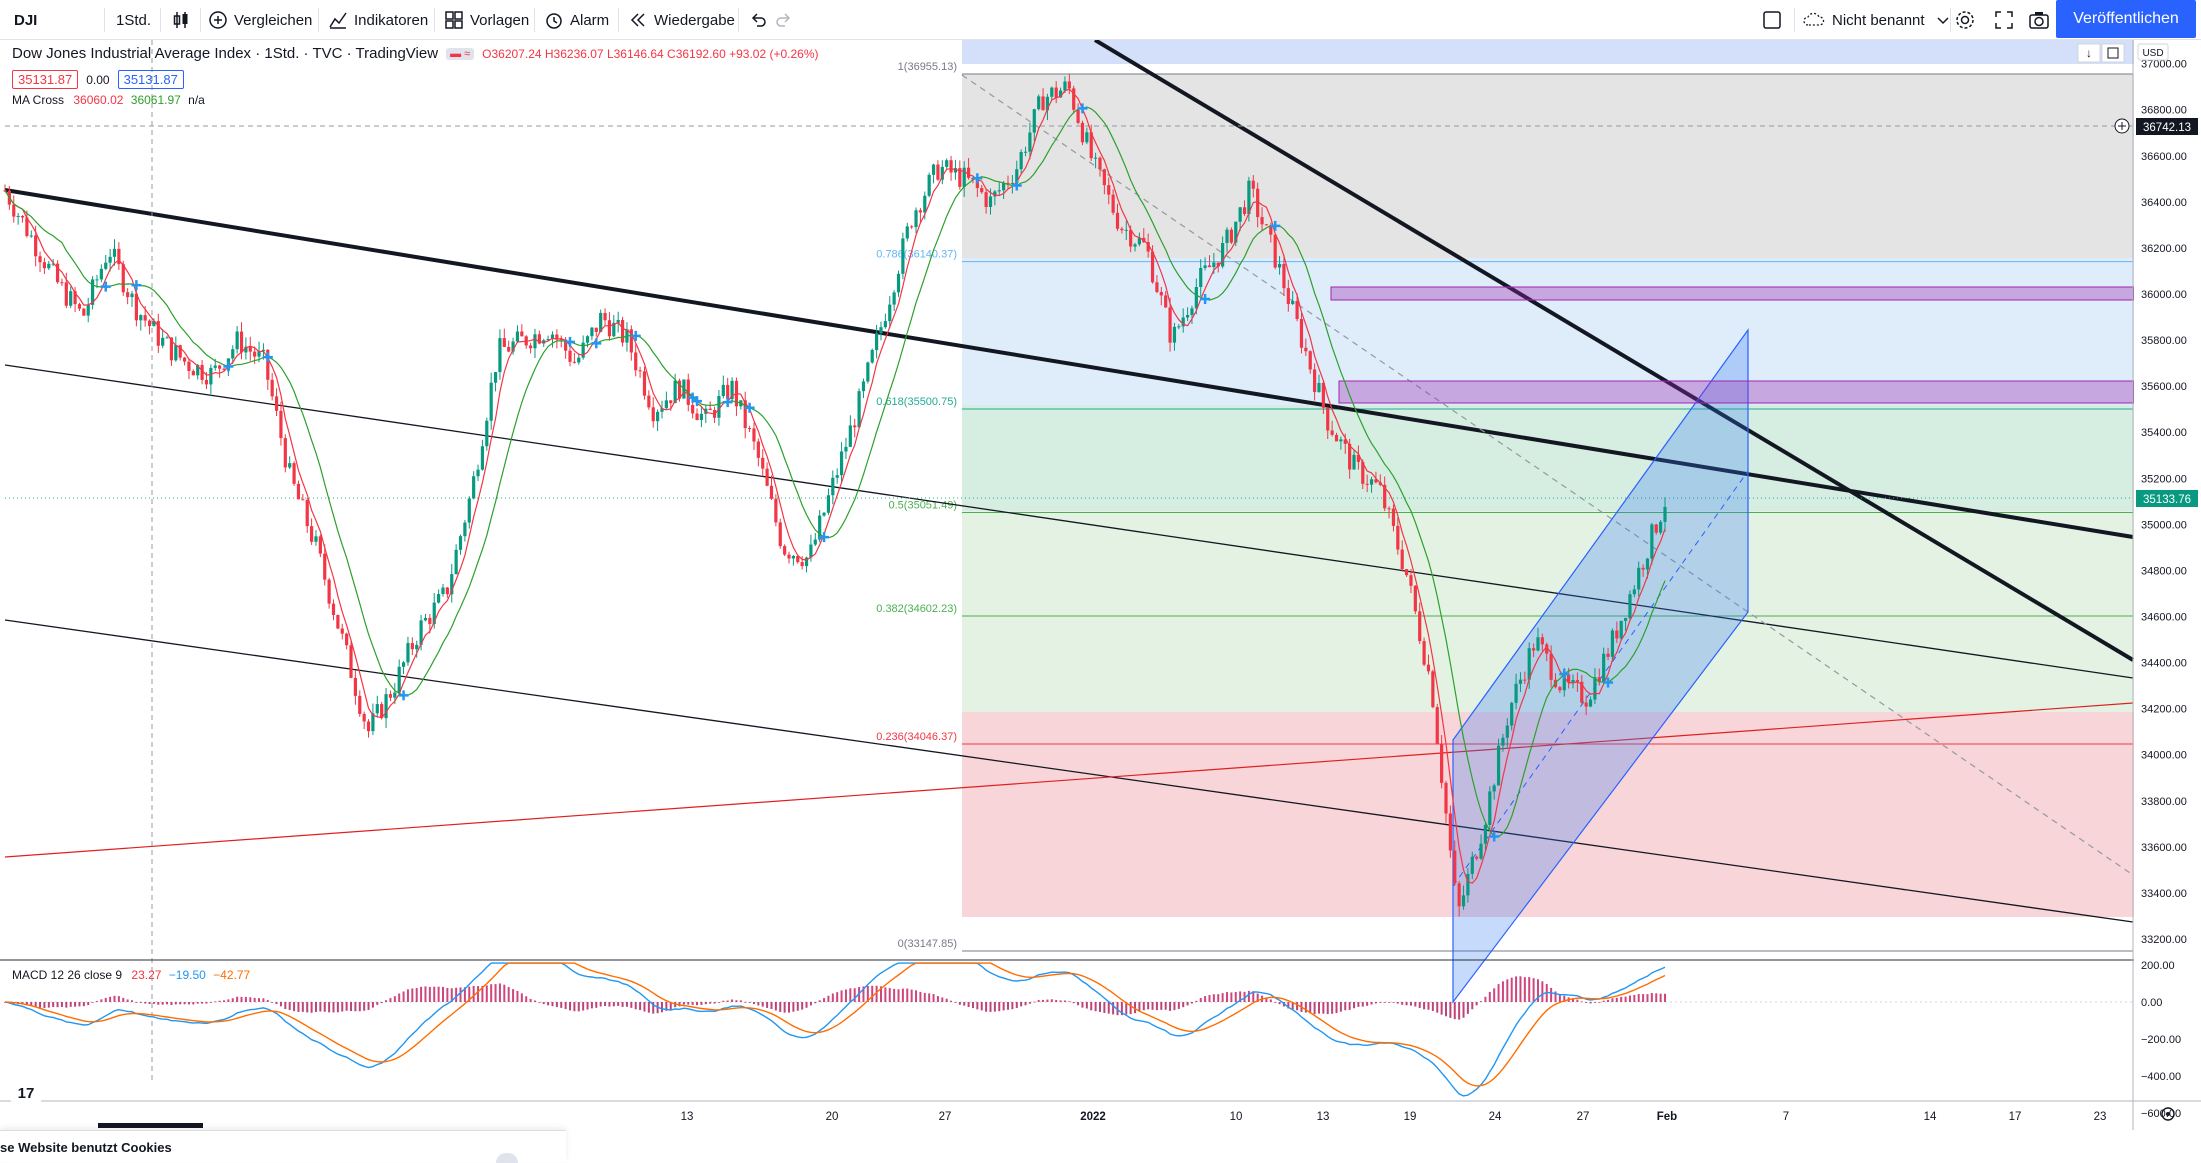 This screenshot has width=2201, height=1163. What do you see at coordinates (260, 20) in the screenshot?
I see `compare-button: Vergleichen` at bounding box center [260, 20].